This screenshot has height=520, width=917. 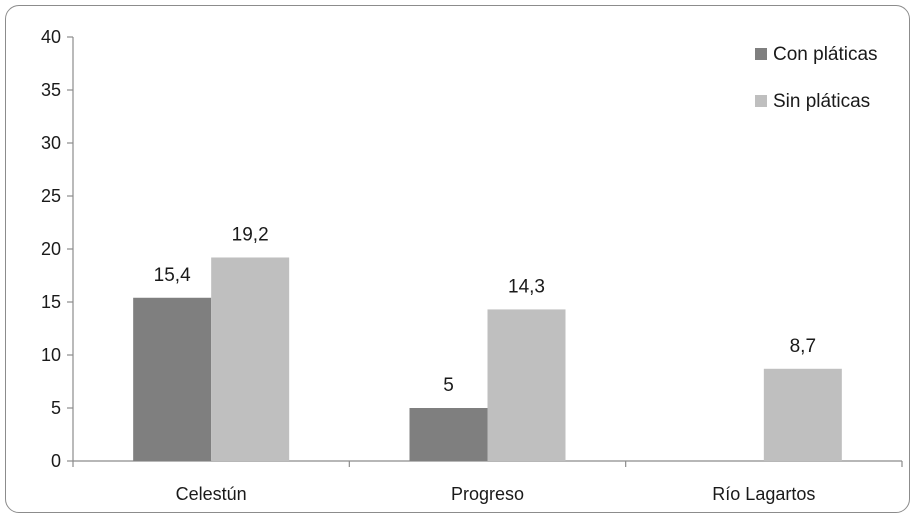 I want to click on y-tick-label: 10, so click(x=51, y=355).